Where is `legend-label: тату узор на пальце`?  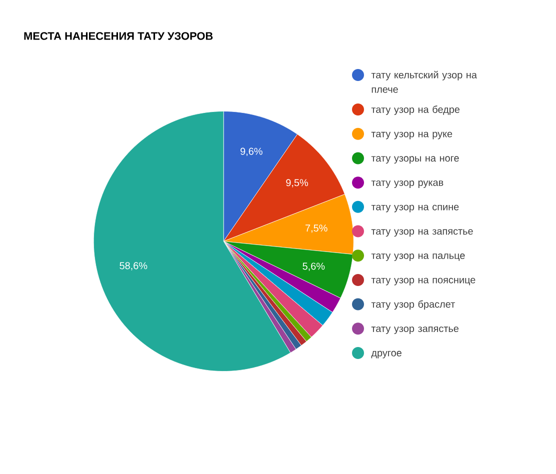
legend-label: тату узор на пальце is located at coordinates (418, 257).